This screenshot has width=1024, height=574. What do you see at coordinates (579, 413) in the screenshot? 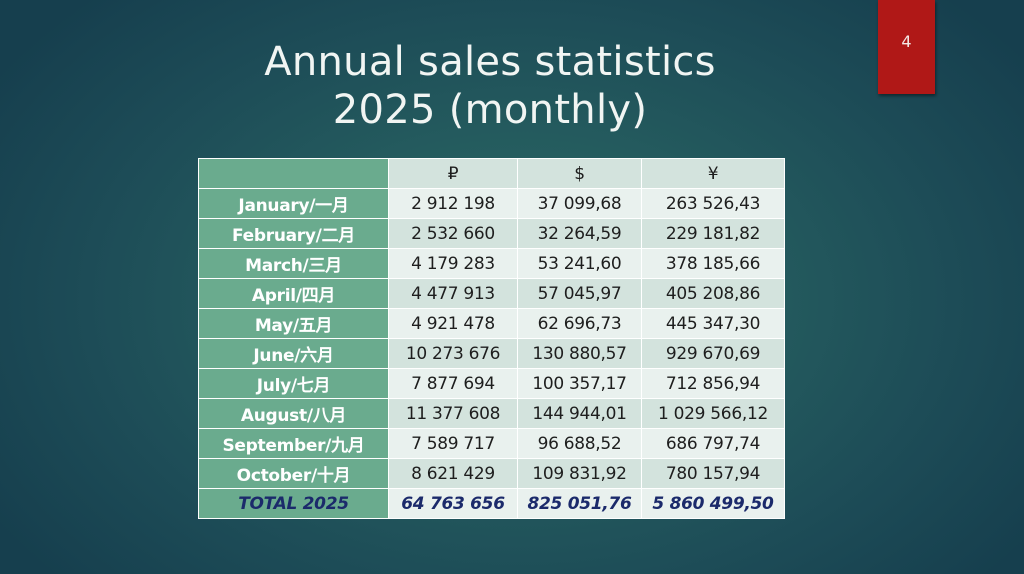
I see `usd-value: 144 944,01` at bounding box center [579, 413].